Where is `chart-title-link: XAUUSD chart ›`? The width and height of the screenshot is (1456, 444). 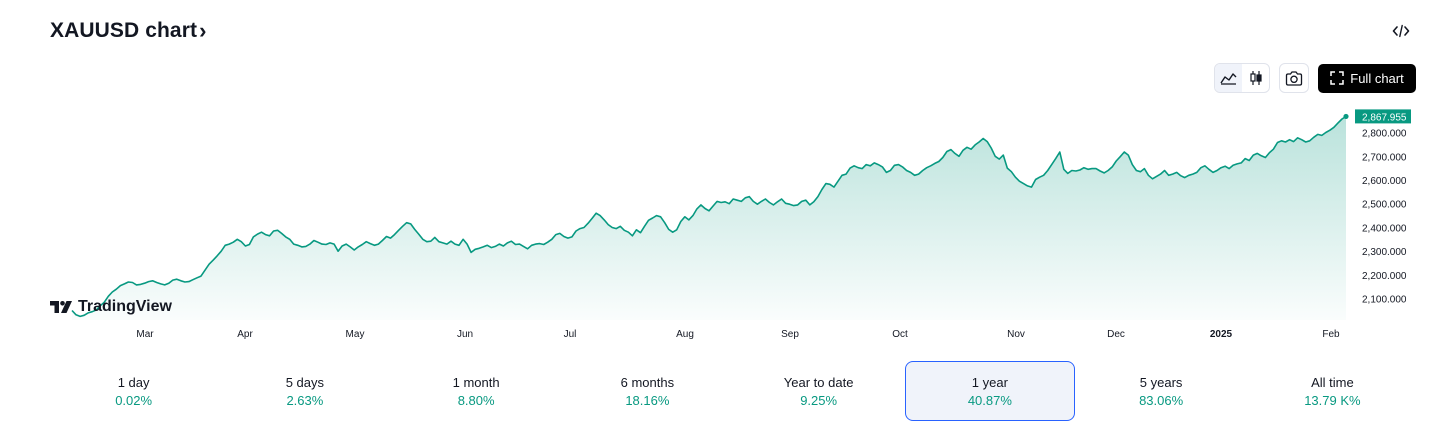 chart-title-link: XAUUSD chart › is located at coordinates (128, 31).